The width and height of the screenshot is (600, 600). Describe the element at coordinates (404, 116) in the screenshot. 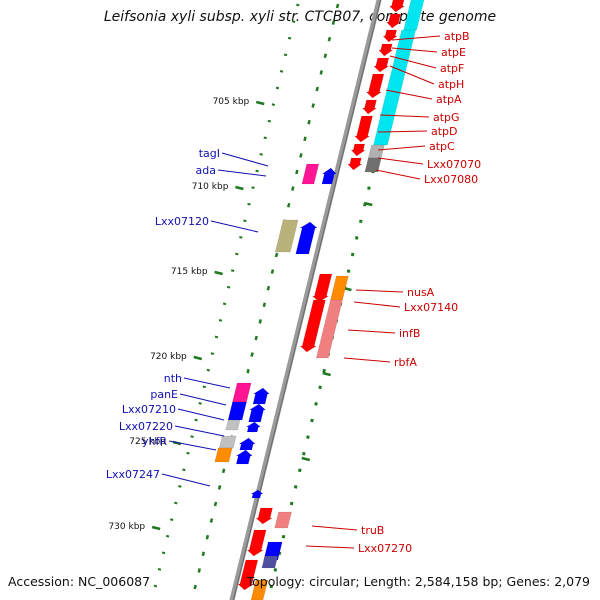

I see `leader-line-atpG` at that location.